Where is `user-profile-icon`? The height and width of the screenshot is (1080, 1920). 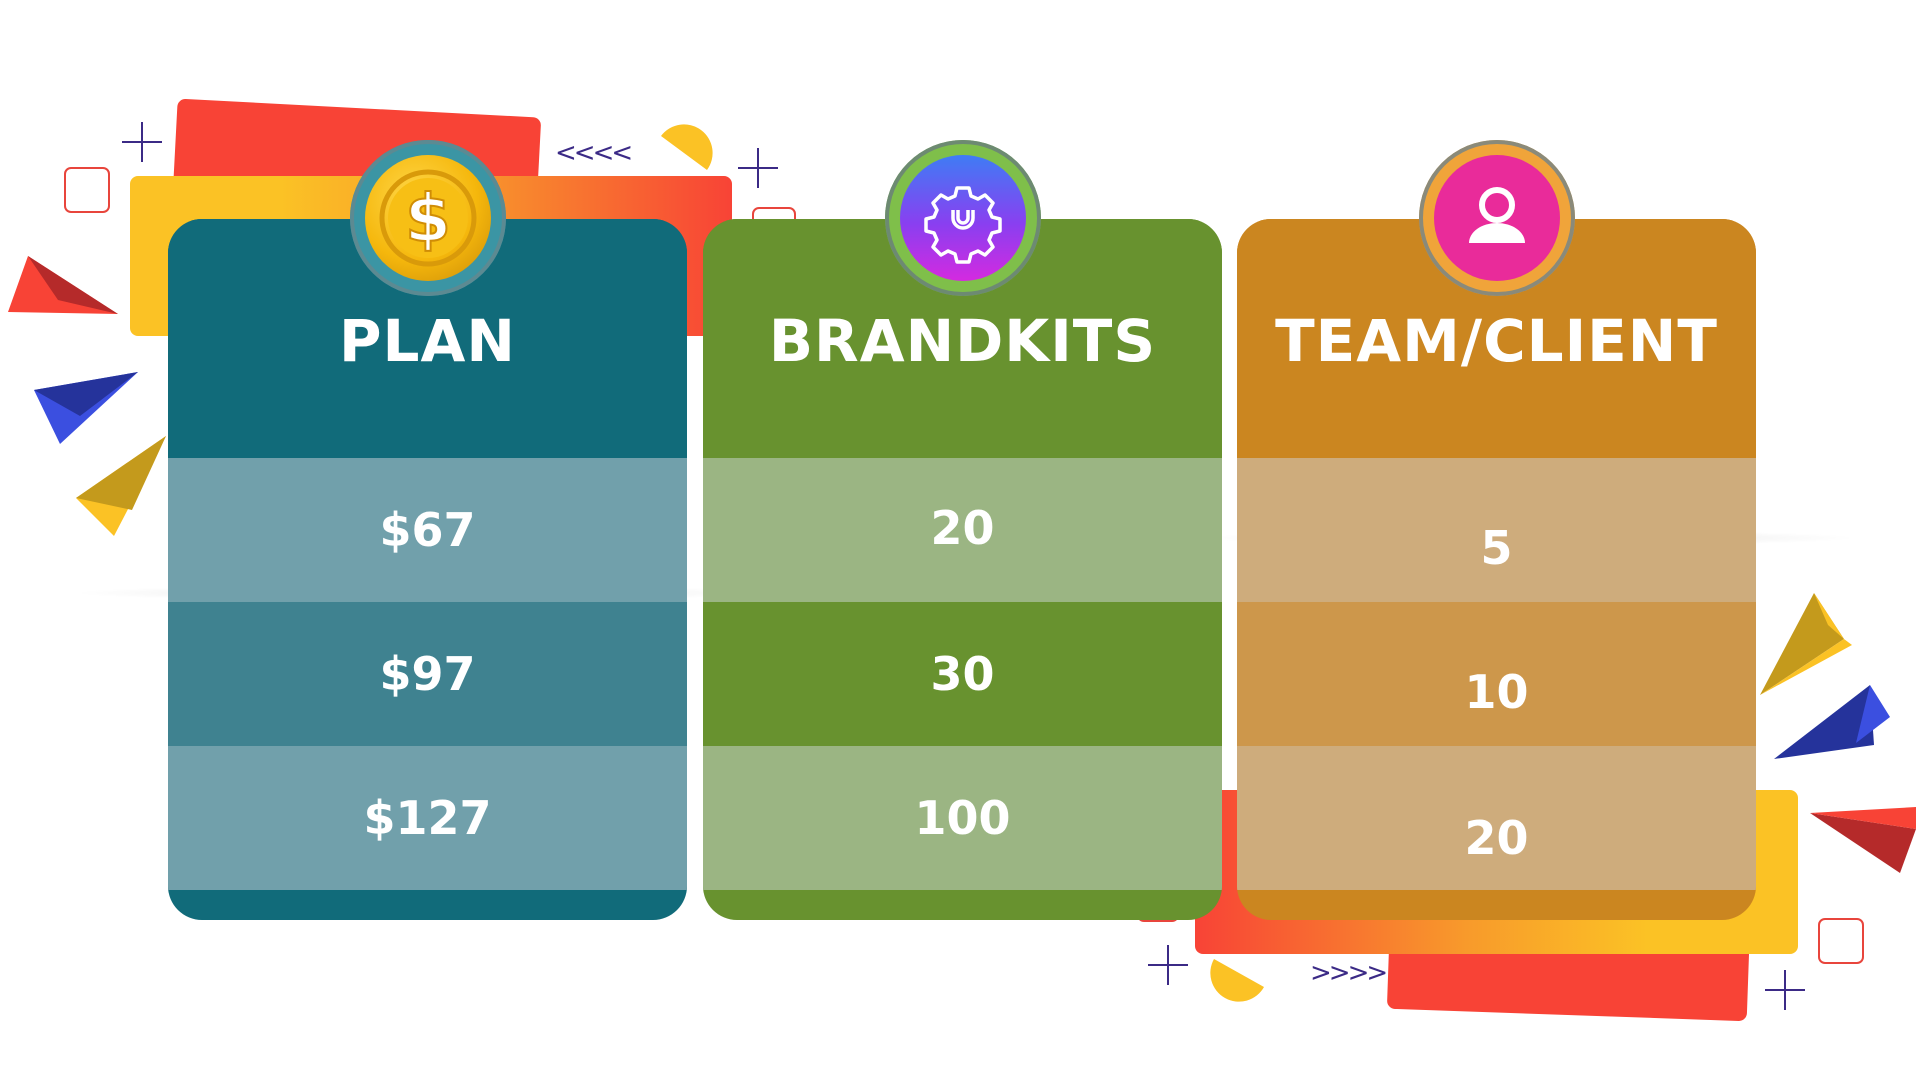 user-profile-icon is located at coordinates (1497, 218).